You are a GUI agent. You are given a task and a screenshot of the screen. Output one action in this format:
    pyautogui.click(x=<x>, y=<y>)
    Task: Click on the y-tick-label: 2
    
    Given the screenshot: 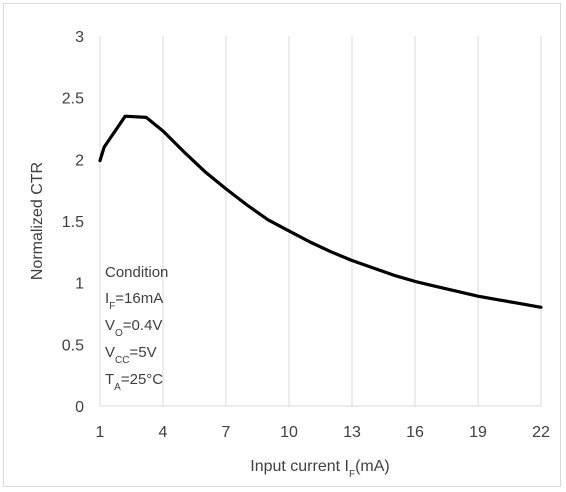 What is the action you would take?
    pyautogui.click(x=79, y=160)
    